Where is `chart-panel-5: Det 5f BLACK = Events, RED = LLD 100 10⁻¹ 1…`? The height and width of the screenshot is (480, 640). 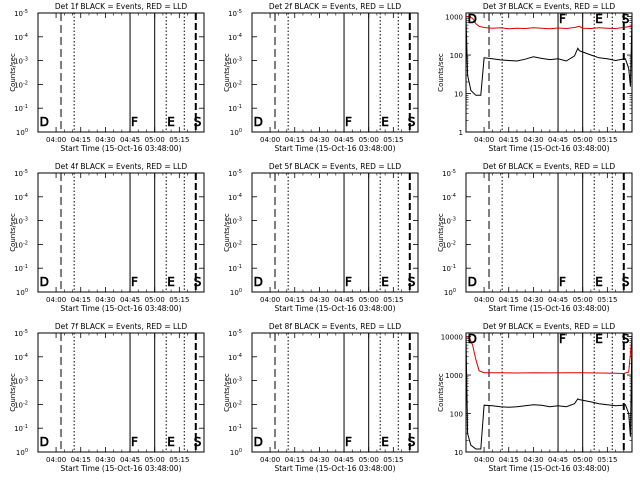 chart-panel-5: Det 5f BLACK = Events, RED = LLD 100 10⁻¹ 1… is located at coordinates (321, 237).